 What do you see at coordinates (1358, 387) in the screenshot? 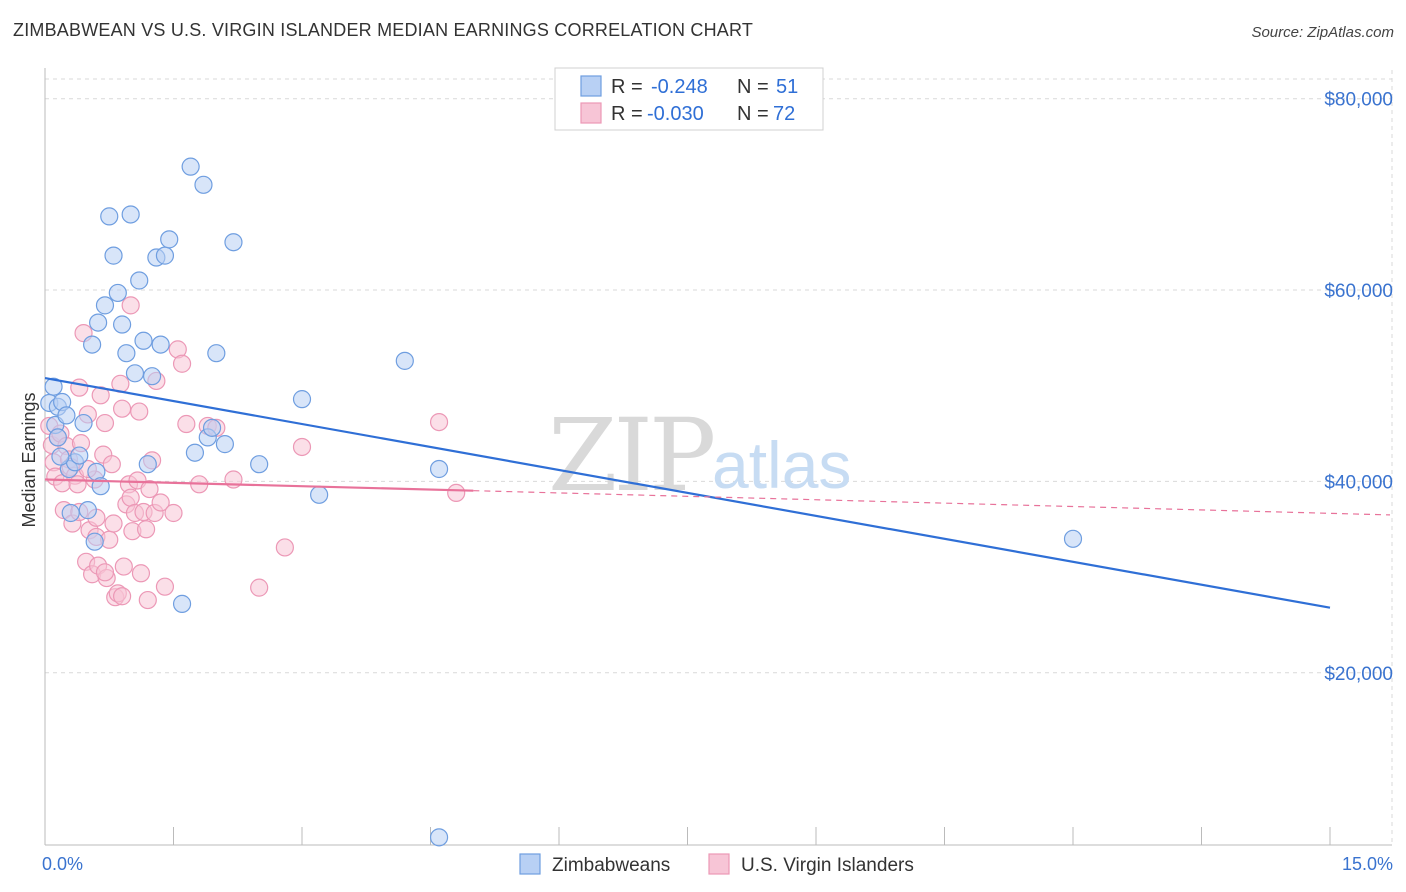
I see `y-tick-labels: $20,000 $40,000 $60,000 $80,000` at bounding box center [1358, 387].